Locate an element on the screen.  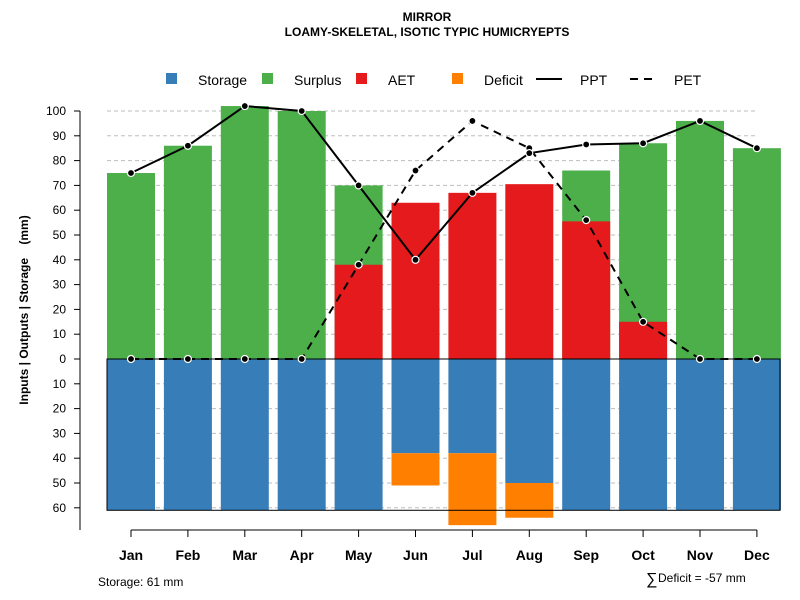
bar-storage-nov is located at coordinates (700, 435).